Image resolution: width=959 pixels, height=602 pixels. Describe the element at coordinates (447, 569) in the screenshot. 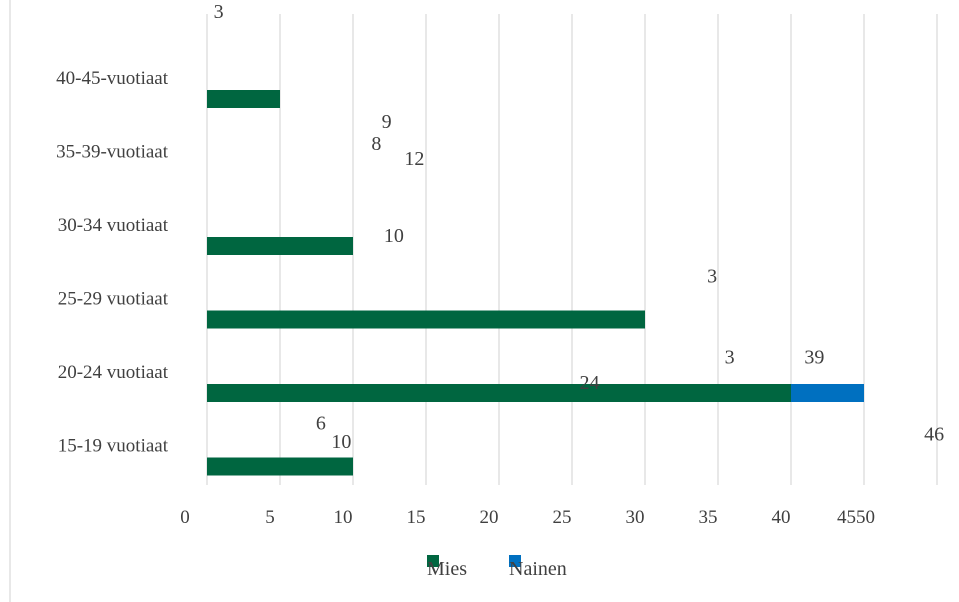

I see `legend-label: Mies` at that location.